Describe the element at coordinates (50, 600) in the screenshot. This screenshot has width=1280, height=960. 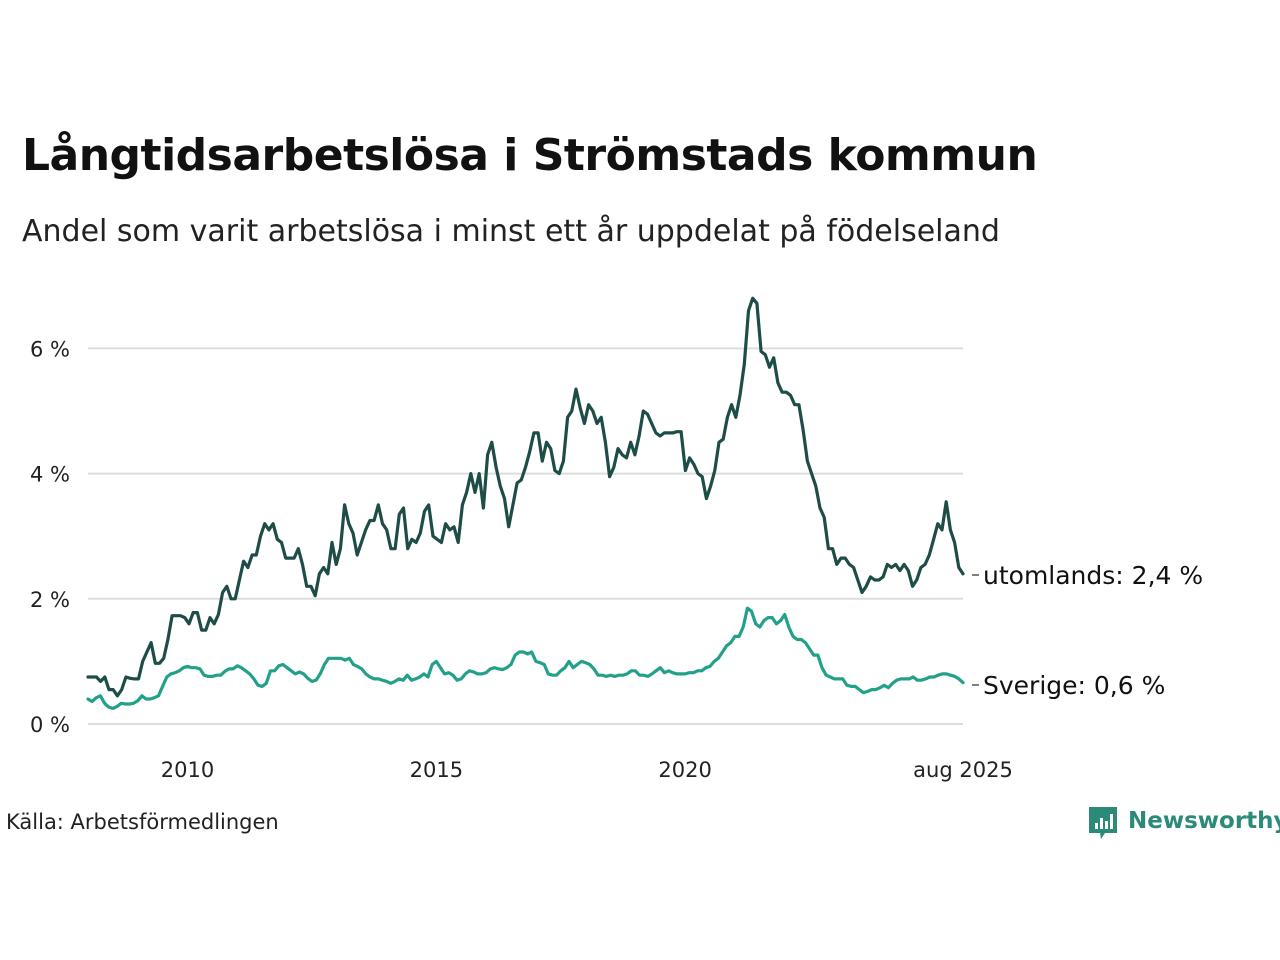
I see `y-tick-label: 2 %` at that location.